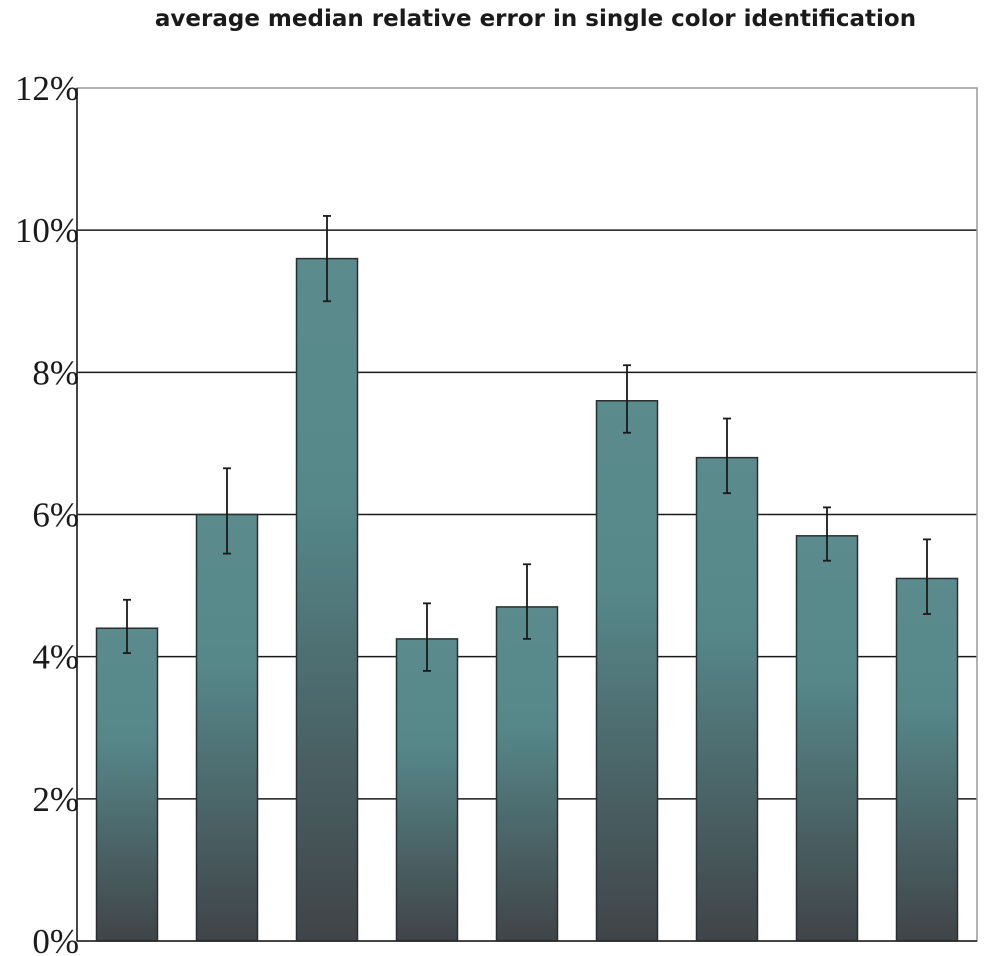 The width and height of the screenshot is (991, 956). I want to click on y-tick-label: 0%, so click(55, 939).